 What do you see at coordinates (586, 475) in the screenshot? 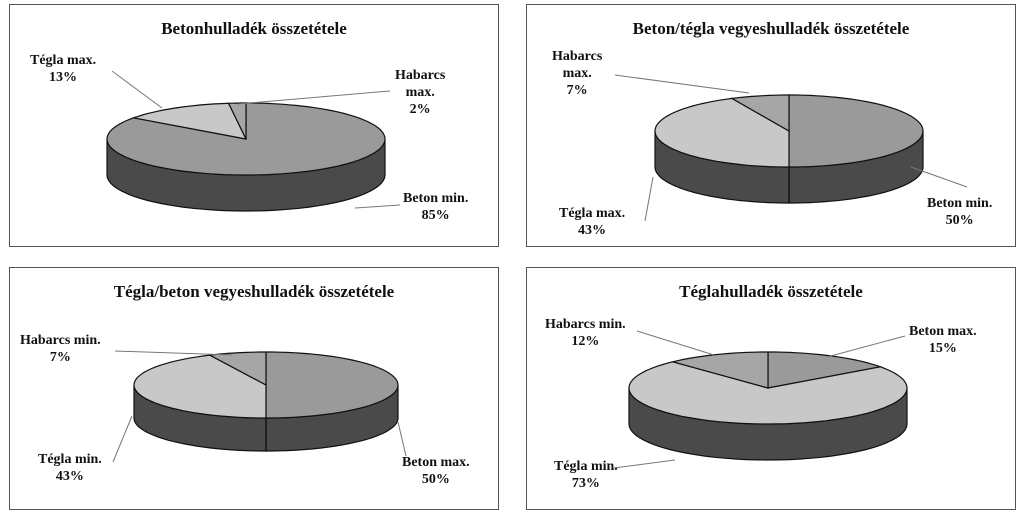
I see `slice-label-tegla: Tégla min. 73%` at bounding box center [586, 475].